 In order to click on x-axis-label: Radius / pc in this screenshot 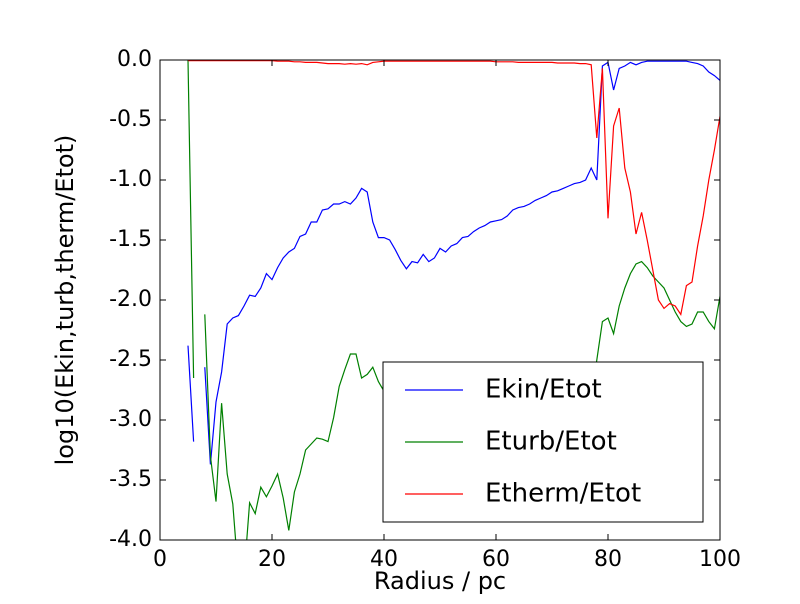, I will do `click(440, 581)`.